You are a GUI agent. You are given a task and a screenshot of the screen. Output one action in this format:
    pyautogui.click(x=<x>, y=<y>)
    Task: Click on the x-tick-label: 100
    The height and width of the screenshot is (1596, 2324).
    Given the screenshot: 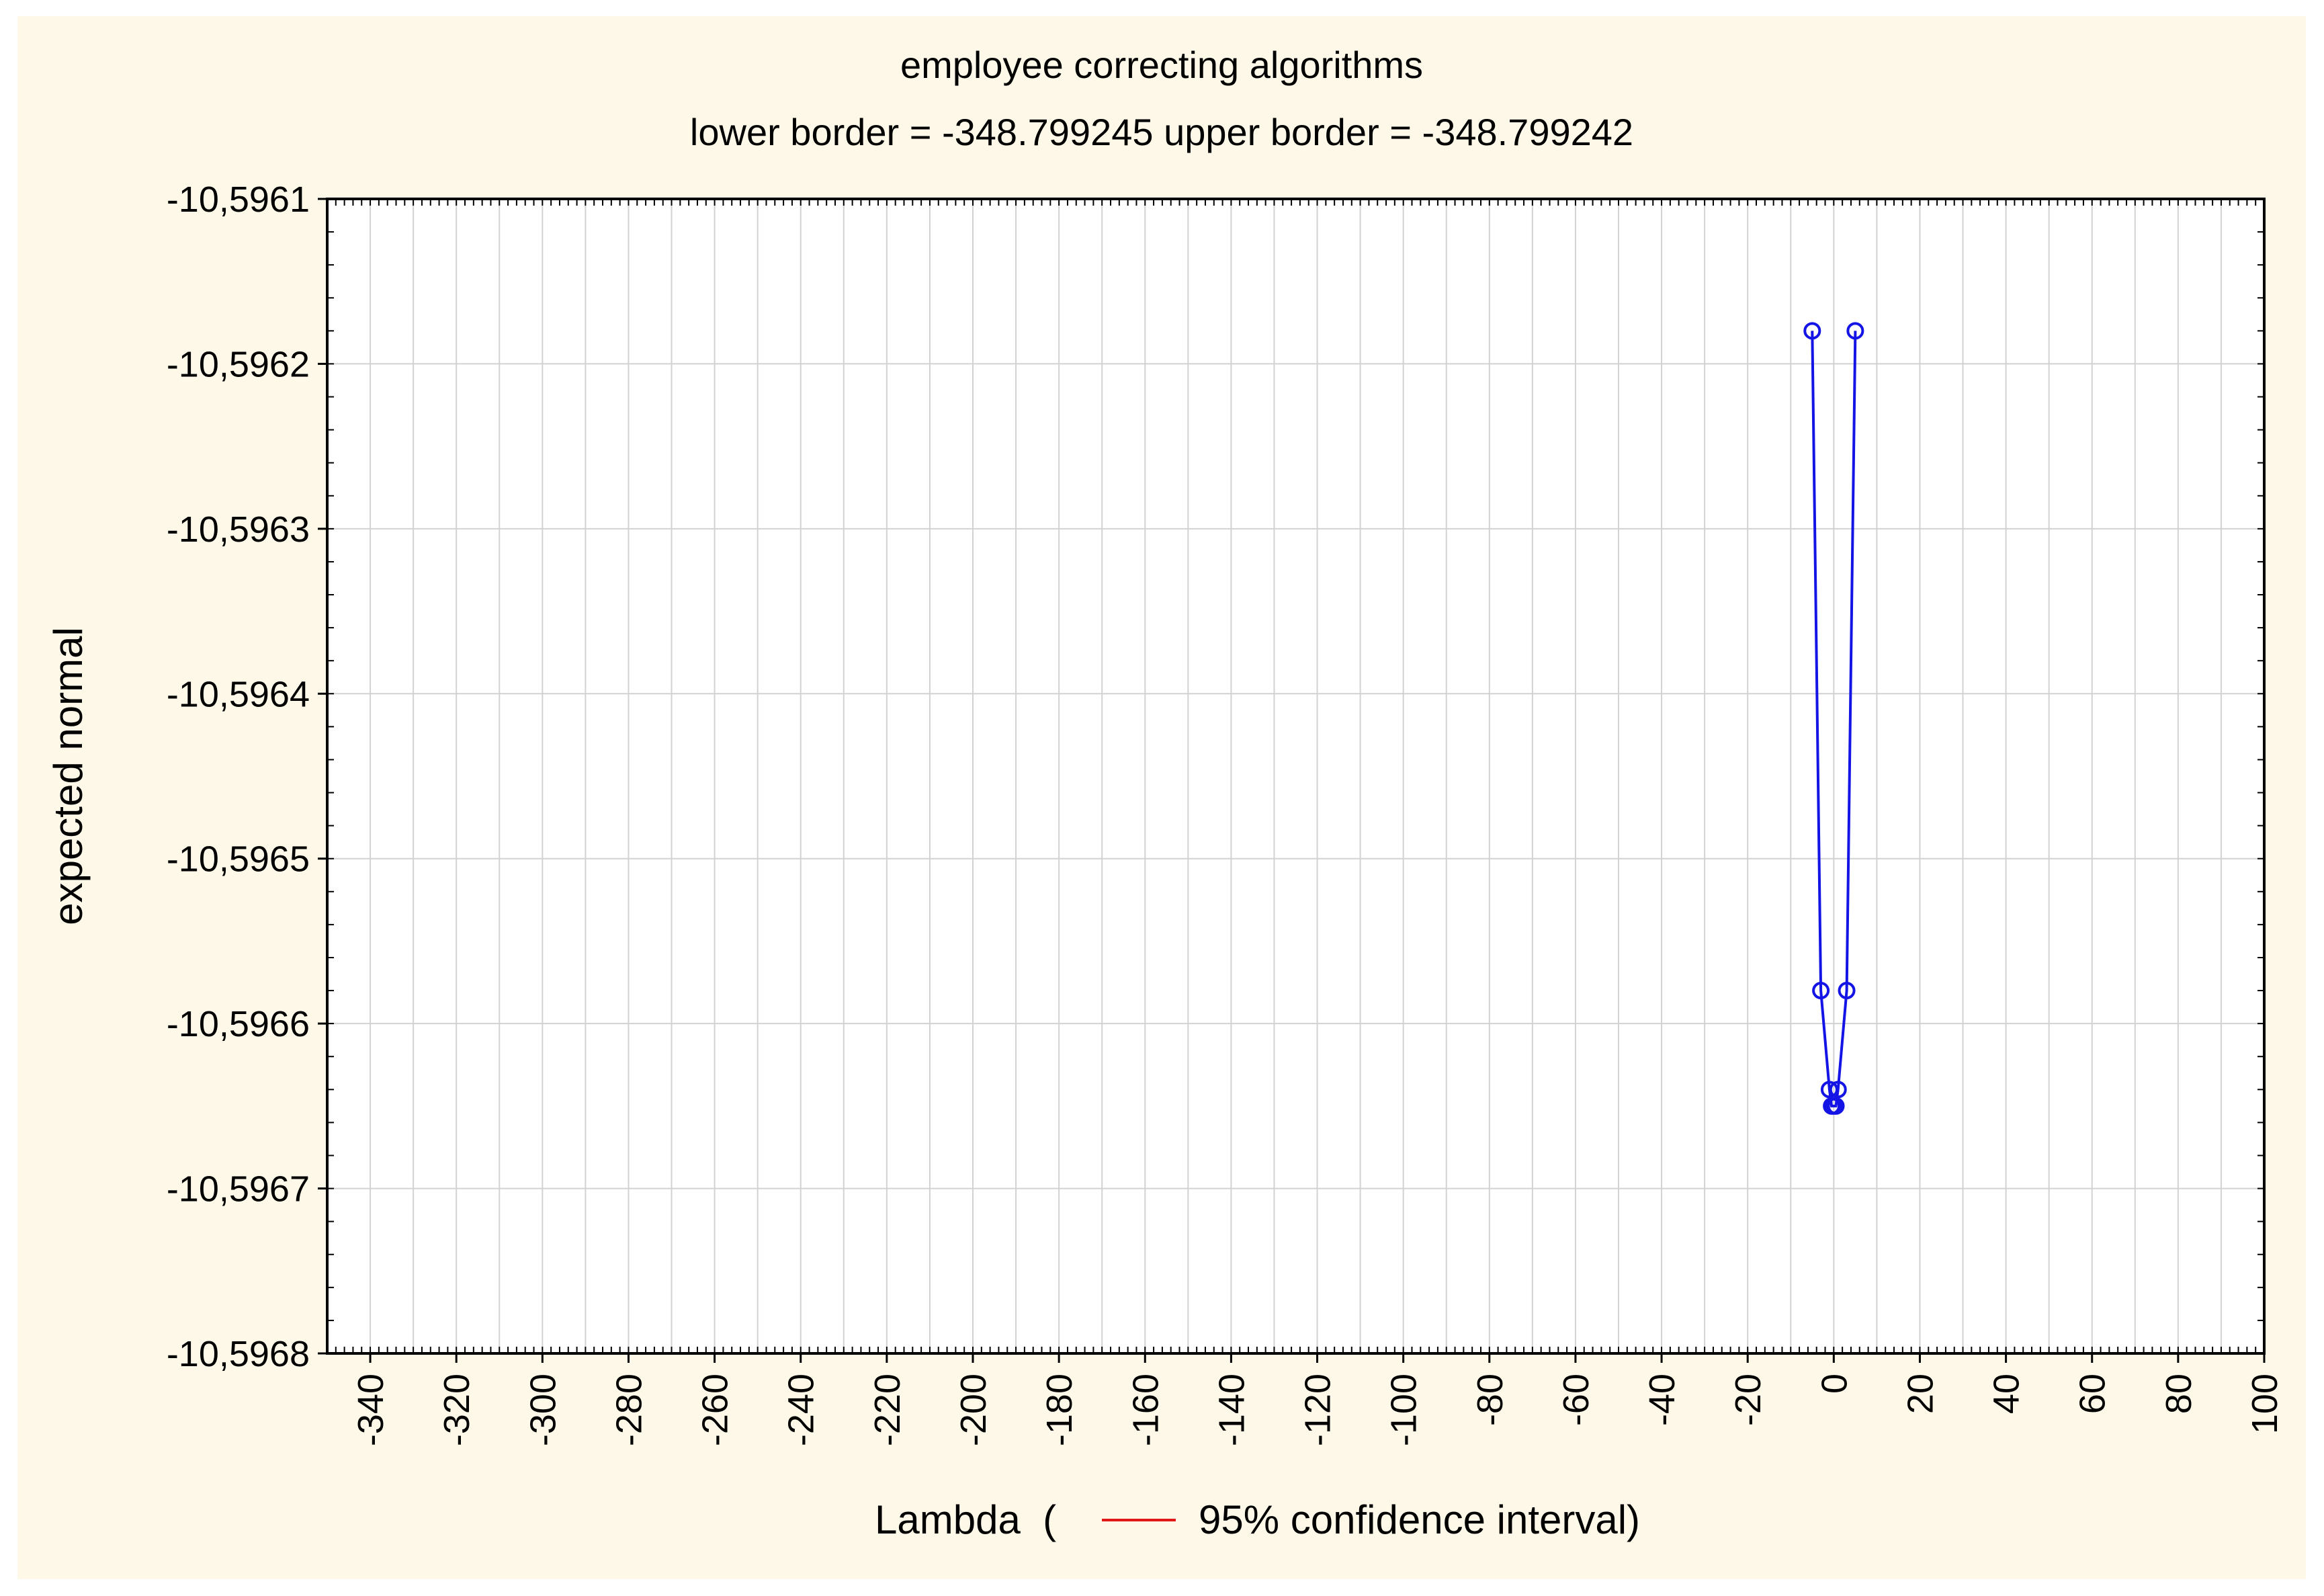 What is the action you would take?
    pyautogui.click(x=2265, y=1404)
    